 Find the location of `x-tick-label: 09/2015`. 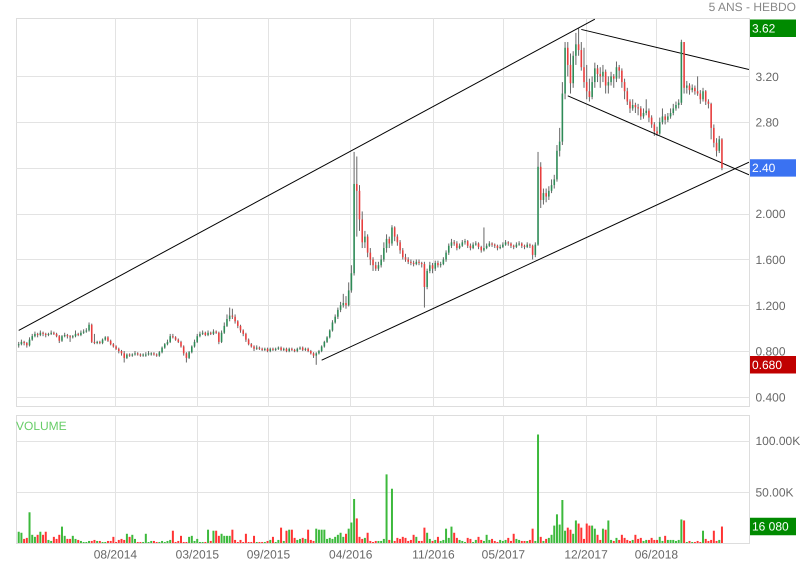

x-tick-label: 09/2015 is located at coordinates (268, 555).